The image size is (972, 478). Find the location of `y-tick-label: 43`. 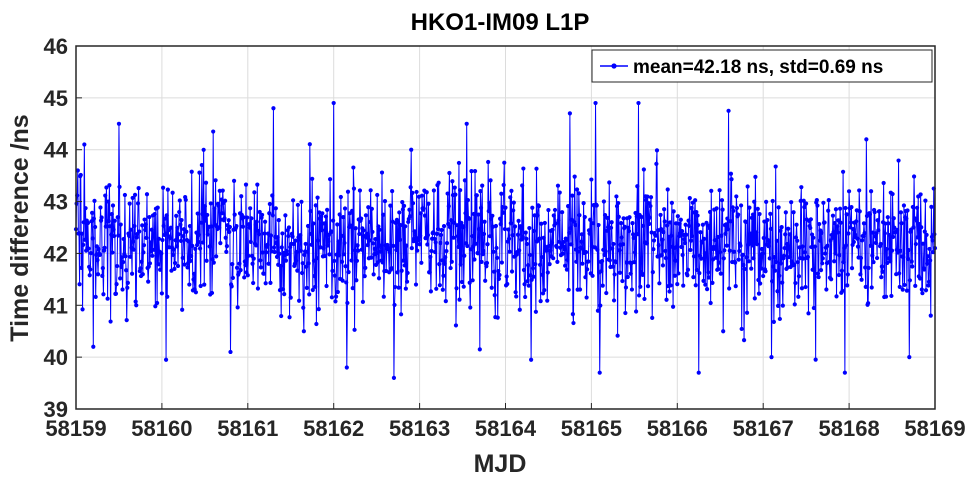

y-tick-label: 43 is located at coordinates (56, 202).